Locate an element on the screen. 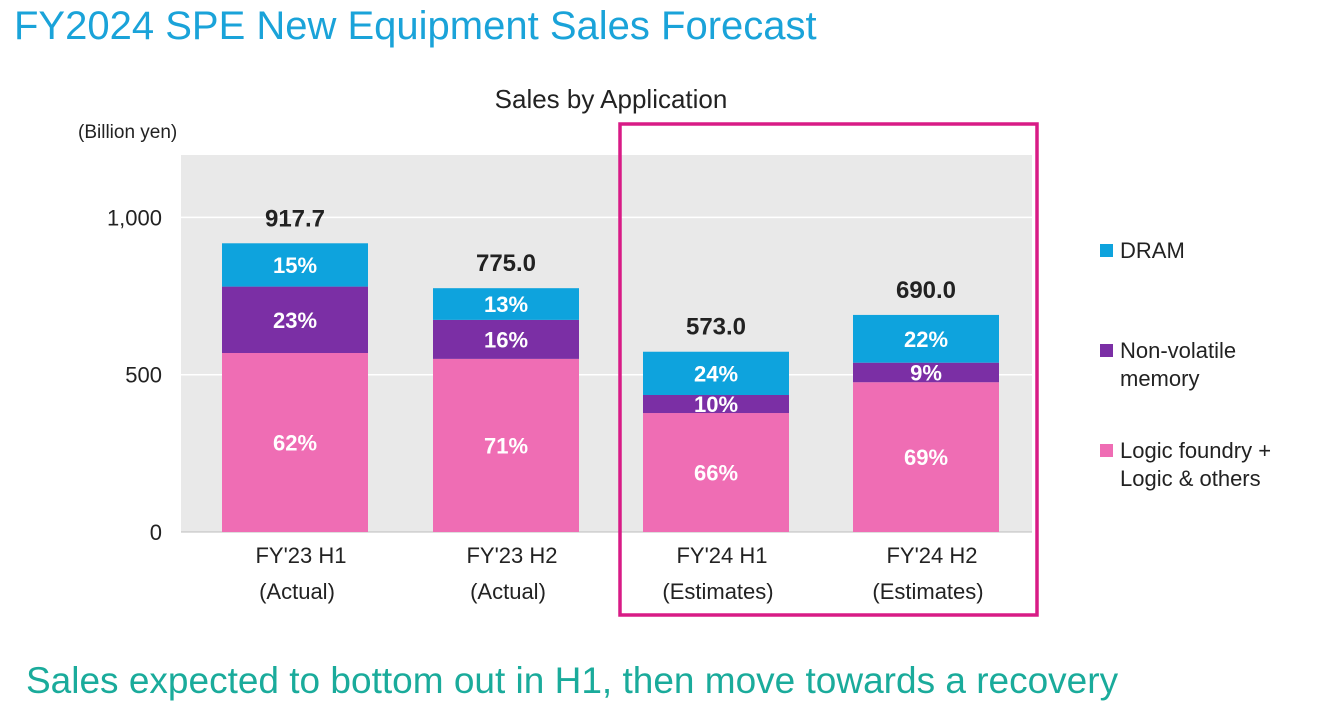 Image resolution: width=1338 pixels, height=713 pixels. x-tick-label: FY'24 H1 is located at coordinates (721, 555).